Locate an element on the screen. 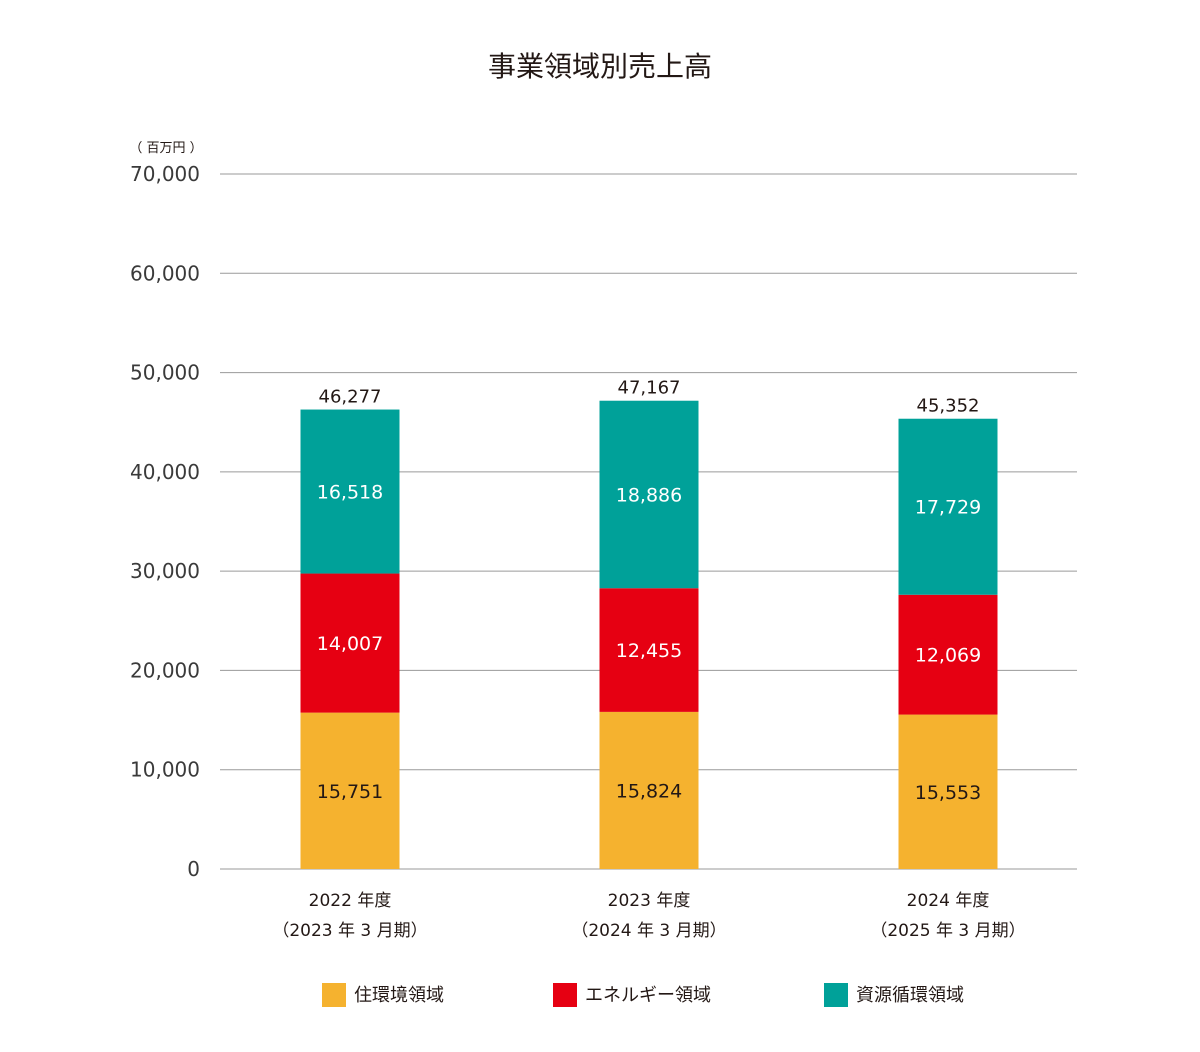 Image resolution: width=1200 pixels, height=1052 pixels. y-tick-label: 20,000 is located at coordinates (165, 670).